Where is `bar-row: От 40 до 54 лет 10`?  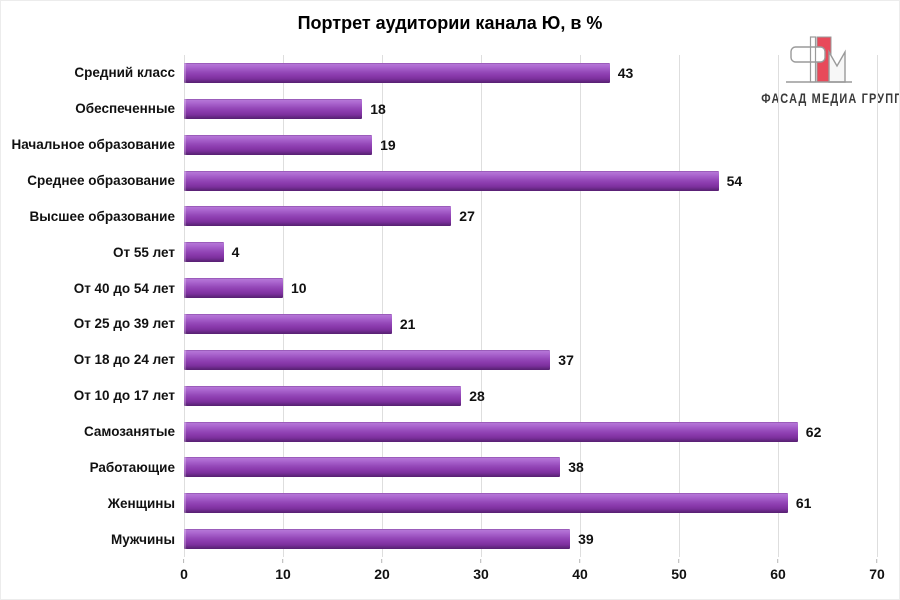
bar-row: От 40 до 54 лет 10 is located at coordinates (443, 288).